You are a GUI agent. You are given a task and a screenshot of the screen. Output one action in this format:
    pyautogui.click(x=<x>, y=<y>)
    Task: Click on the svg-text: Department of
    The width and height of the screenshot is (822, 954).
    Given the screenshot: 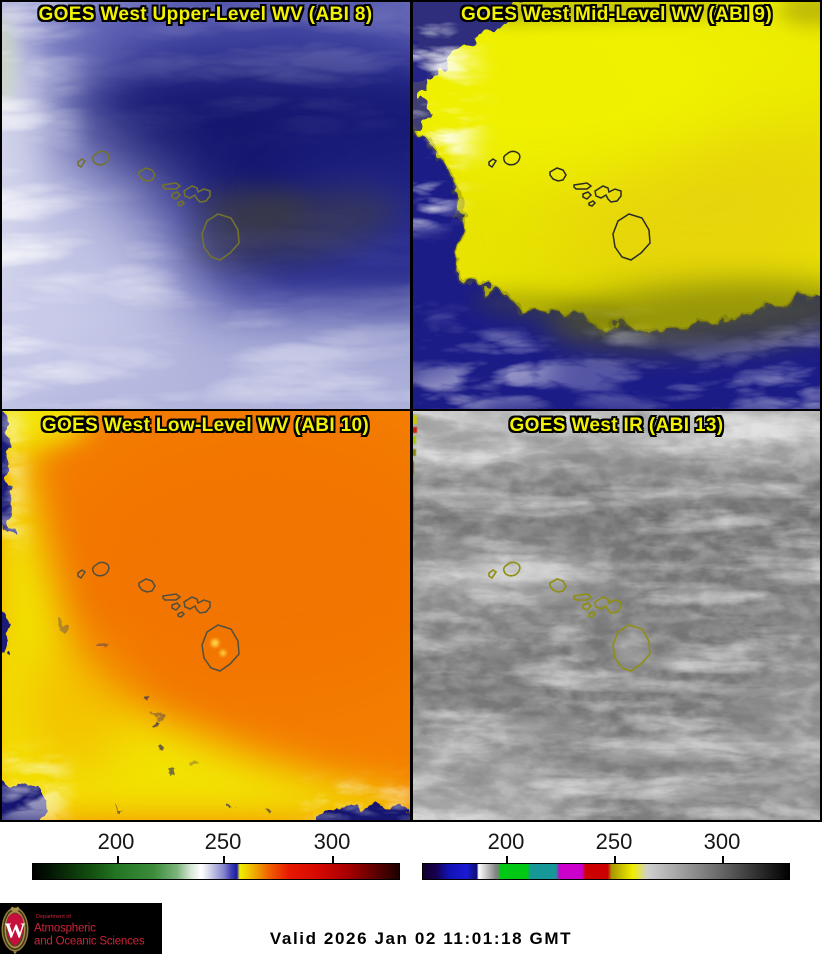 What is the action you would take?
    pyautogui.click(x=53, y=917)
    